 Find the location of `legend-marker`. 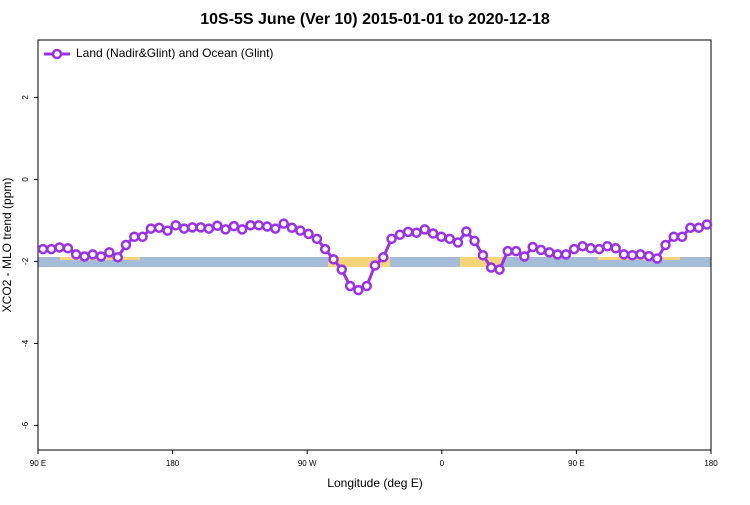

legend-marker is located at coordinates (57, 54).